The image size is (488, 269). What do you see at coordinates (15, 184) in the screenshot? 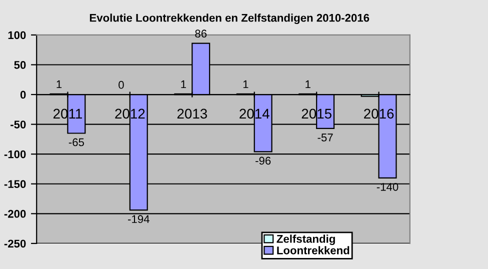
I see `y-tick-label: -150` at bounding box center [15, 184].